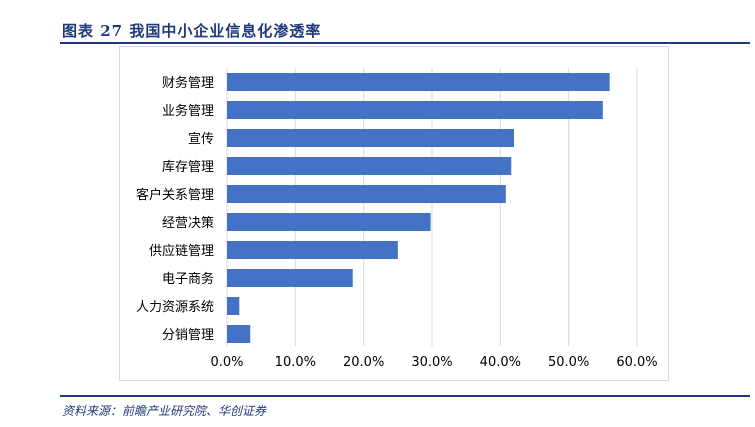 The height and width of the screenshot is (427, 755). I want to click on x-tick-label: 40.0%, so click(500, 362).